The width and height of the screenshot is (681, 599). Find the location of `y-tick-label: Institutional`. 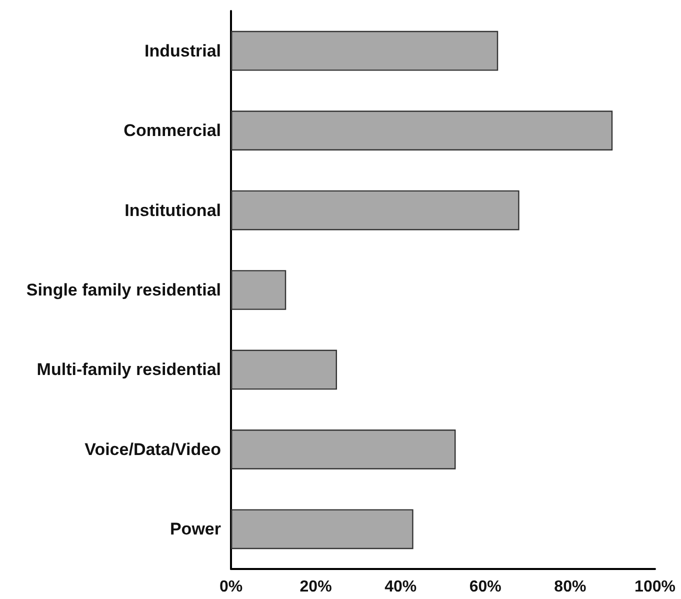

y-tick-label: Institutional is located at coordinates (172, 210).